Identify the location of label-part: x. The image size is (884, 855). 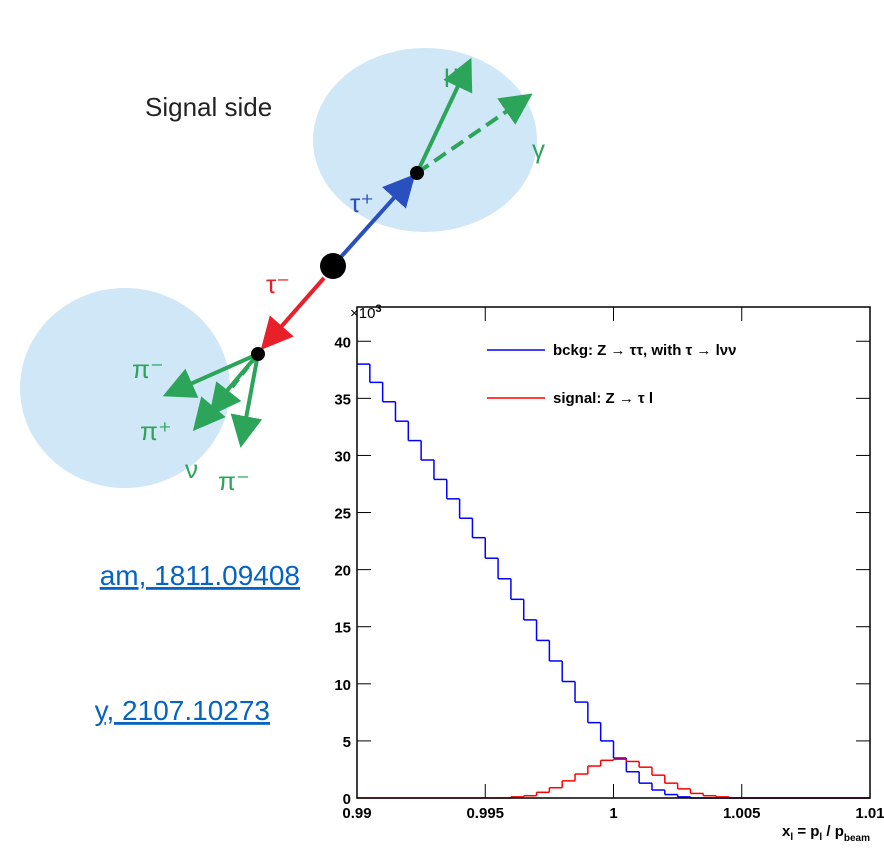
(786, 831).